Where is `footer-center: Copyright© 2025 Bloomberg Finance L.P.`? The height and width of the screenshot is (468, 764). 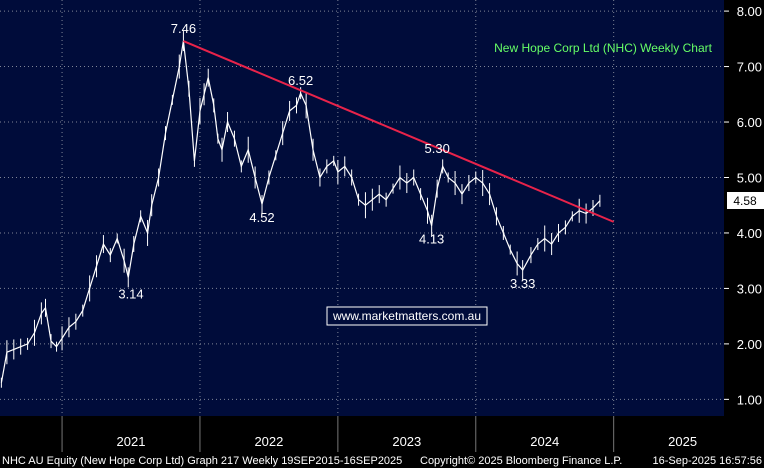
footer-center: Copyright© 2025 Bloomberg Finance L.P. is located at coordinates (521, 461).